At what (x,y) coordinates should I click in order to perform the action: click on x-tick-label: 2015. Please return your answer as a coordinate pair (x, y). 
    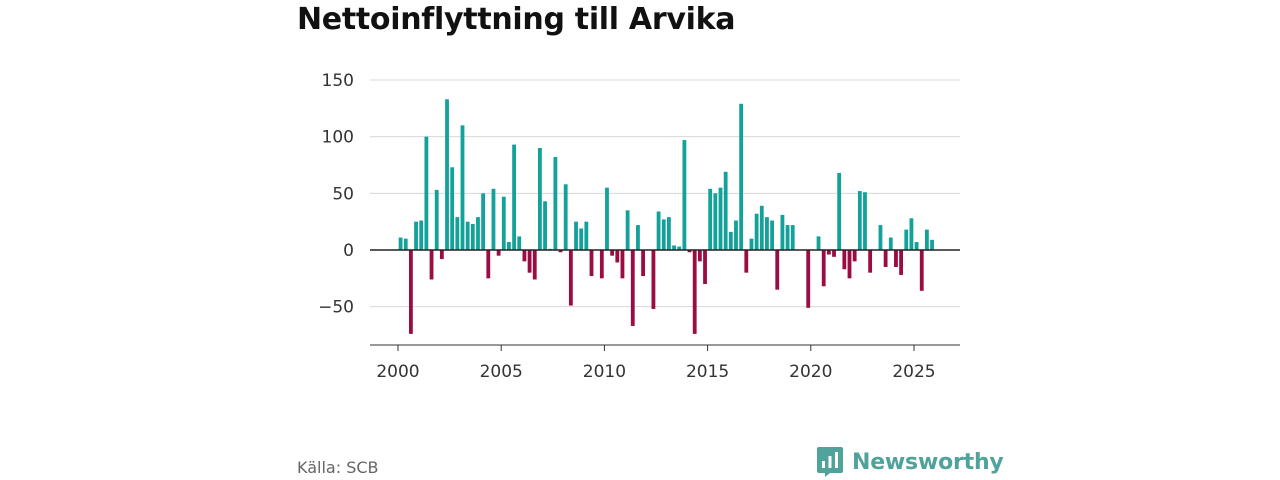
    Looking at the image, I should click on (707, 372).